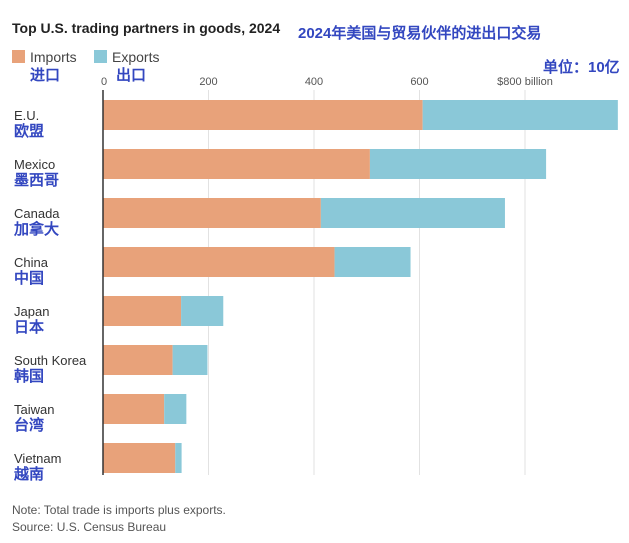 The image size is (629, 543). I want to click on legend-imports-cn: 进口, so click(45, 75).